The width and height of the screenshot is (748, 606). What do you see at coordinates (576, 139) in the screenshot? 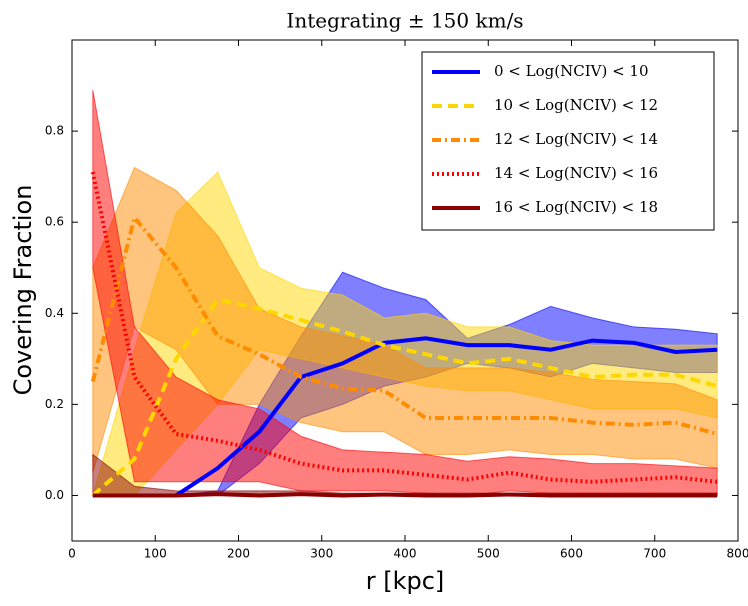
I see `legend-label: 12 < Log(NCIV) < 14` at bounding box center [576, 139].